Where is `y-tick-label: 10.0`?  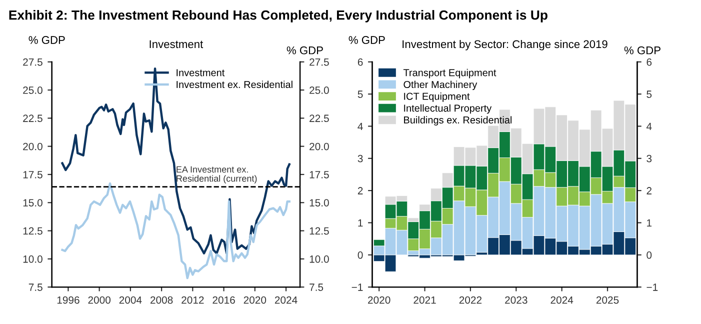
y-tick-label: 10.0 is located at coordinates (32, 259).